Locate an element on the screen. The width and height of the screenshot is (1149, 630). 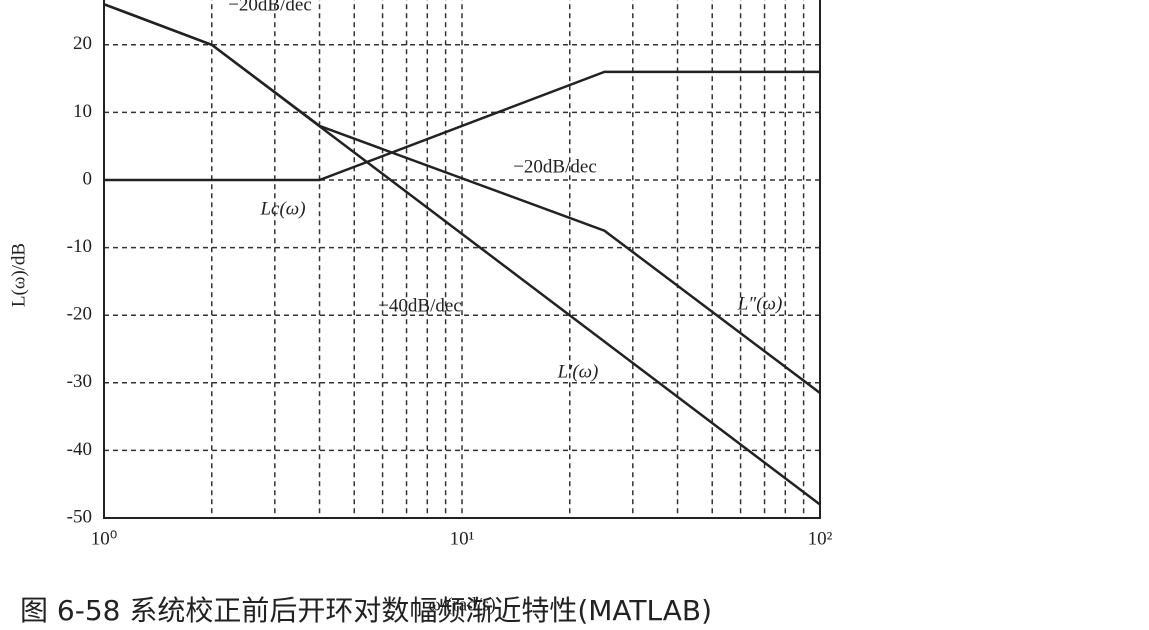
series-label: Lc(ω) is located at coordinates (282, 208).